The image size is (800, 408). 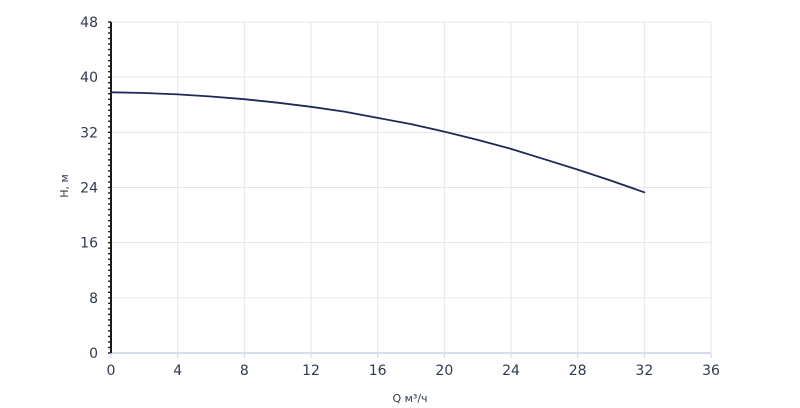 What do you see at coordinates (89, 133) in the screenshot?
I see `y-tick-label: 32` at bounding box center [89, 133].